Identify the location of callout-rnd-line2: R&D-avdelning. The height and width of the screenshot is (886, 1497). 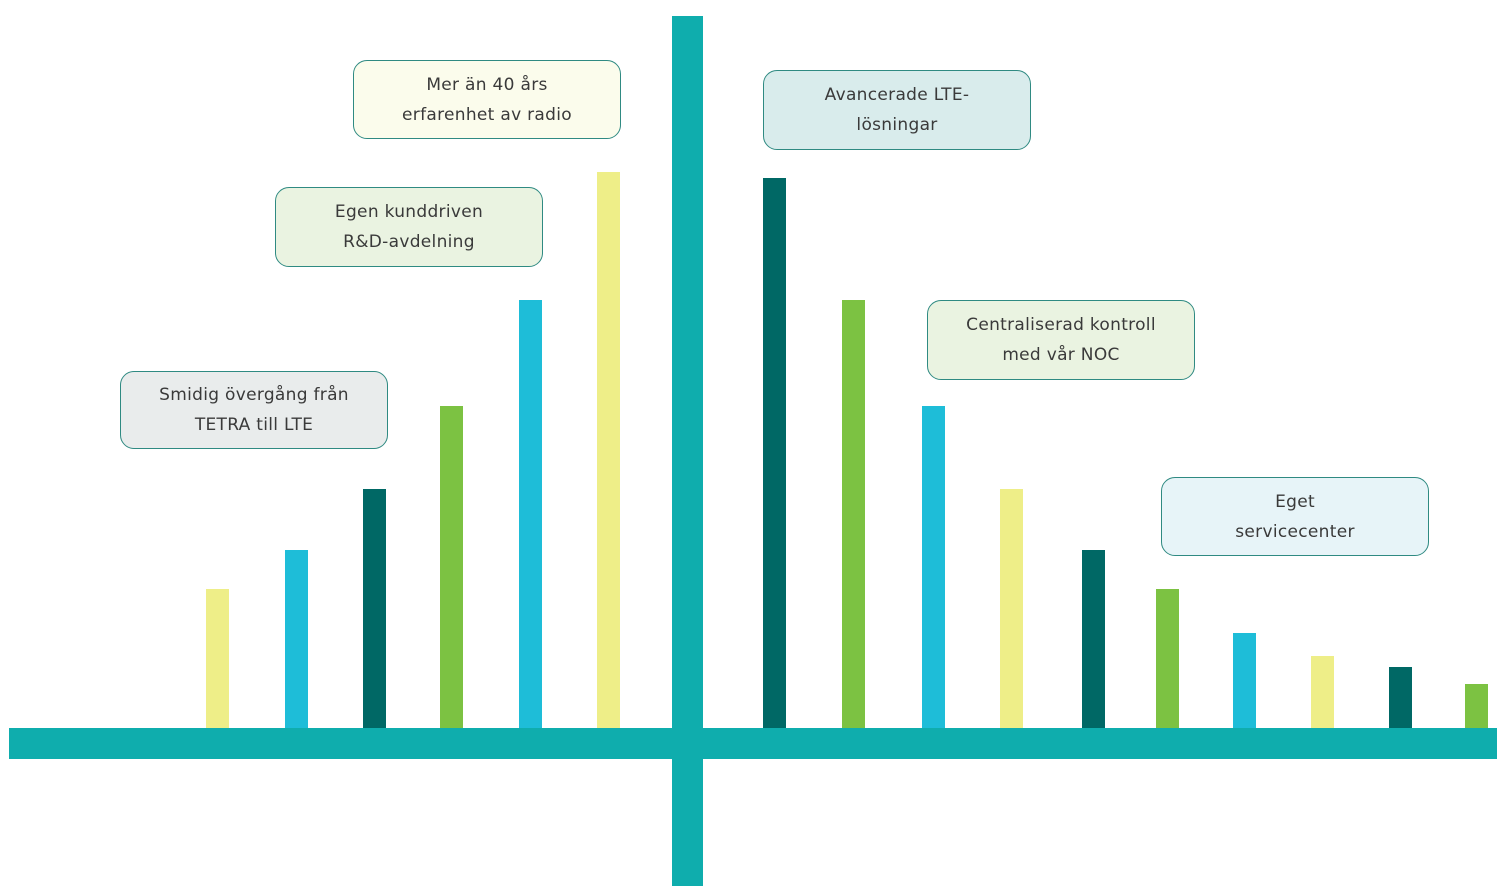
(409, 242).